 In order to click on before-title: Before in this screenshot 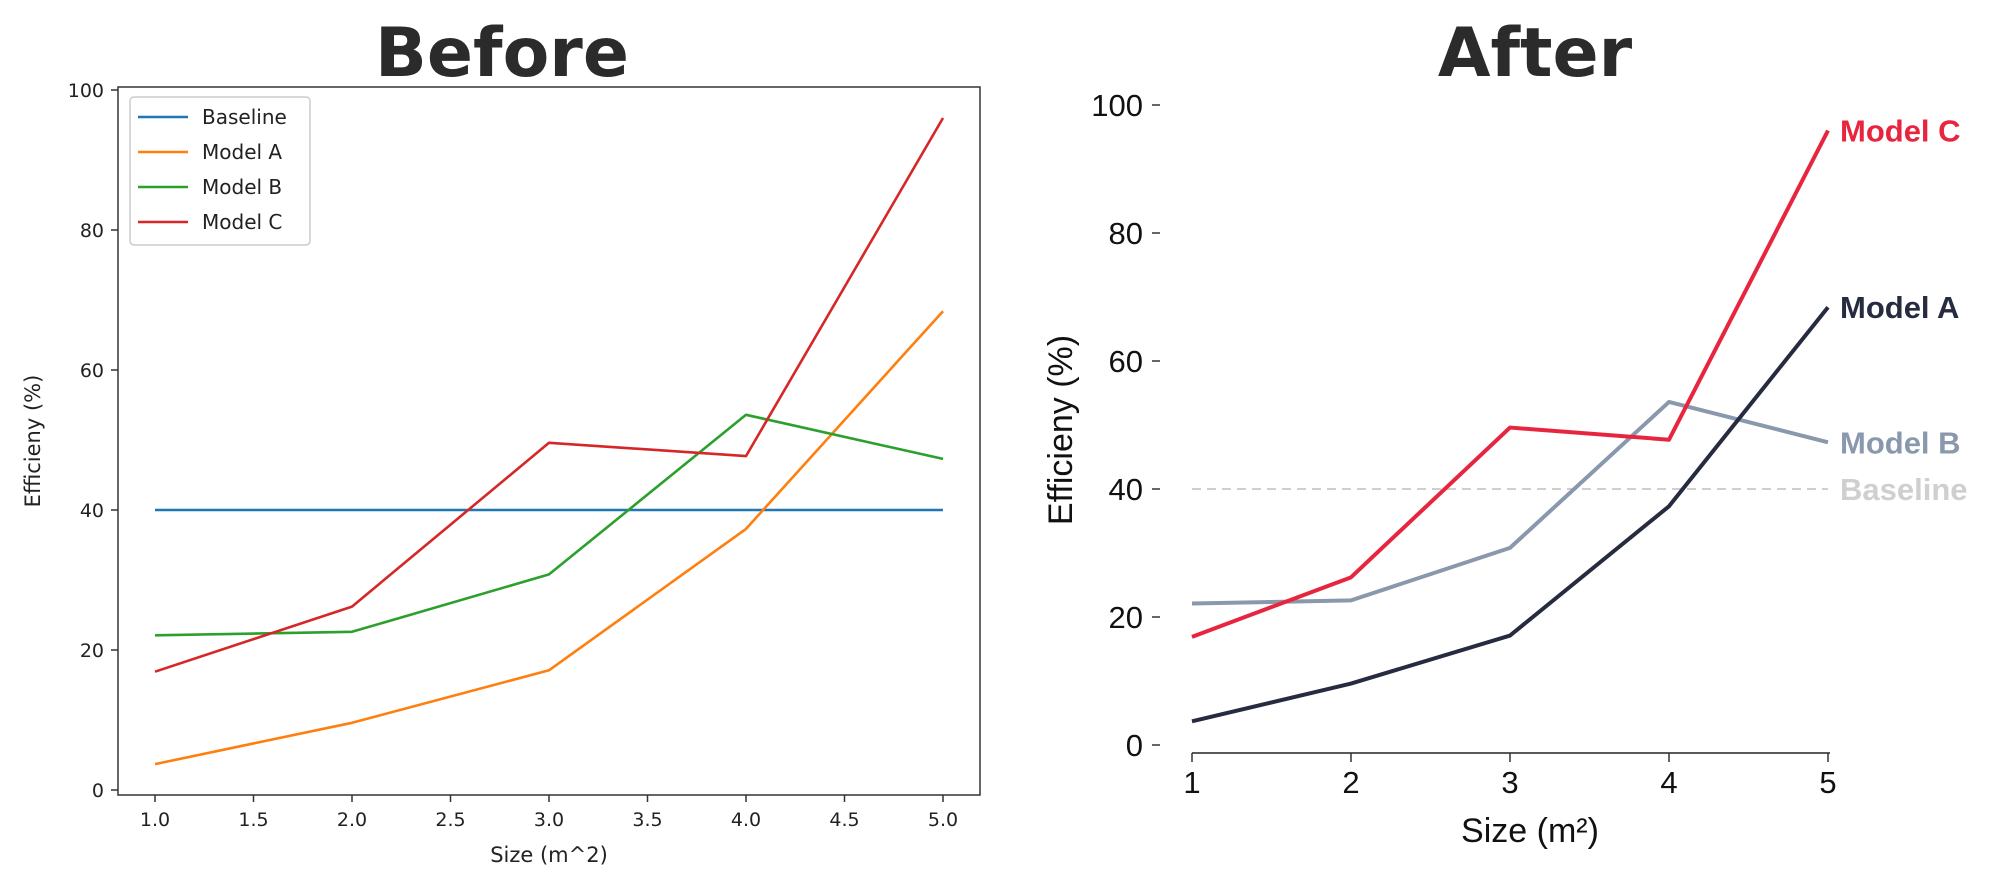, I will do `click(502, 53)`.